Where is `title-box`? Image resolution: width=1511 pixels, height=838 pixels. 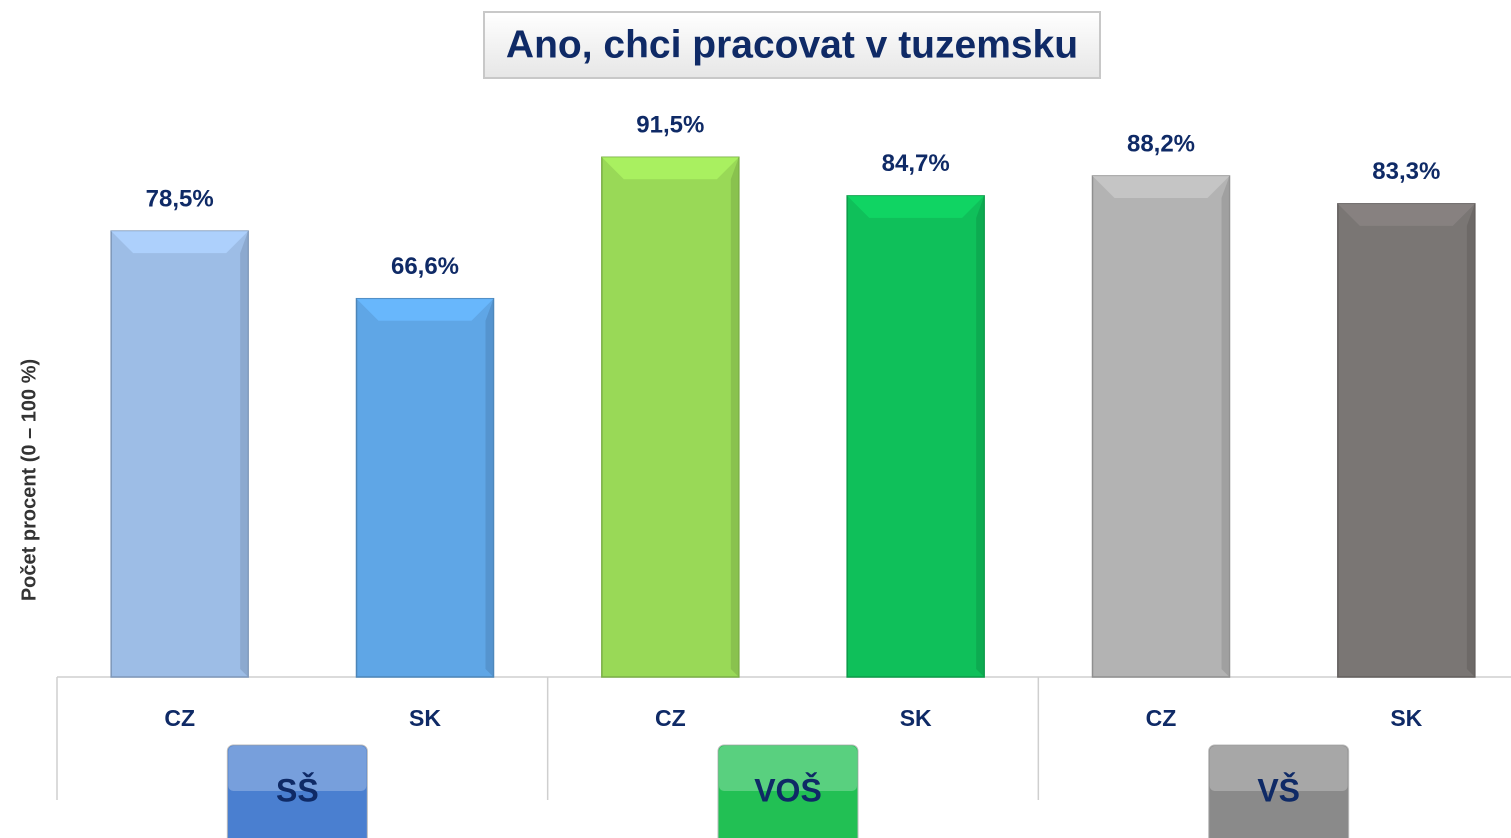
title-box is located at coordinates (792, 45).